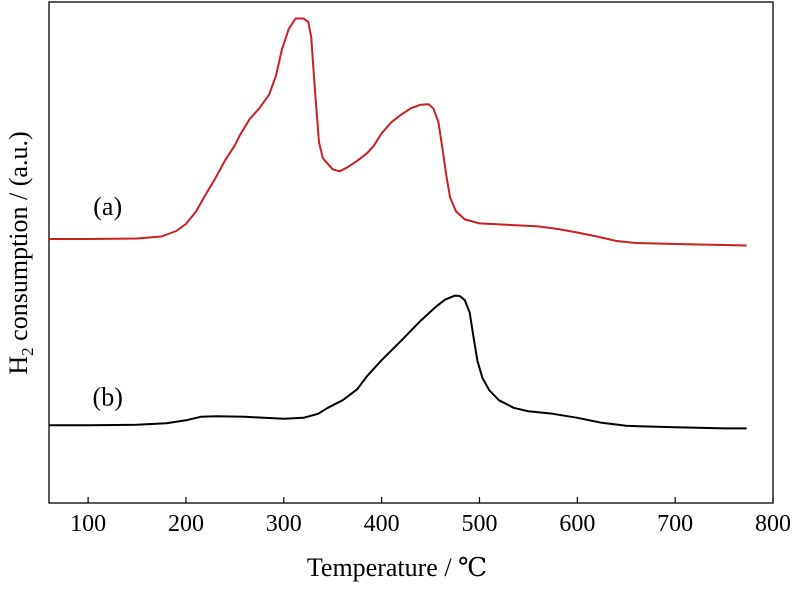  What do you see at coordinates (284, 524) in the screenshot?
I see `x-tick-label-300: 300` at bounding box center [284, 524].